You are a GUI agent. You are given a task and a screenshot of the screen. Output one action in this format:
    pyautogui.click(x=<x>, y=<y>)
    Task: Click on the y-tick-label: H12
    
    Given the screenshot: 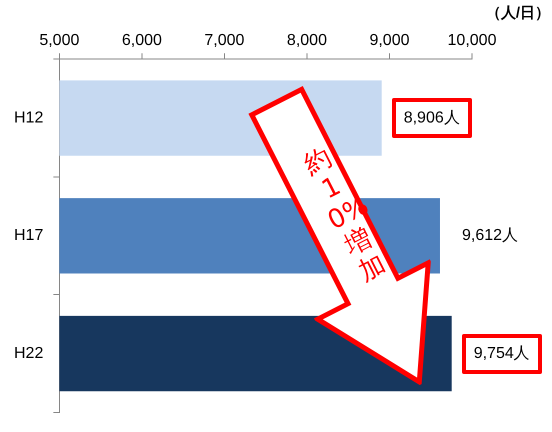 What is the action you would take?
    pyautogui.click(x=29, y=117)
    